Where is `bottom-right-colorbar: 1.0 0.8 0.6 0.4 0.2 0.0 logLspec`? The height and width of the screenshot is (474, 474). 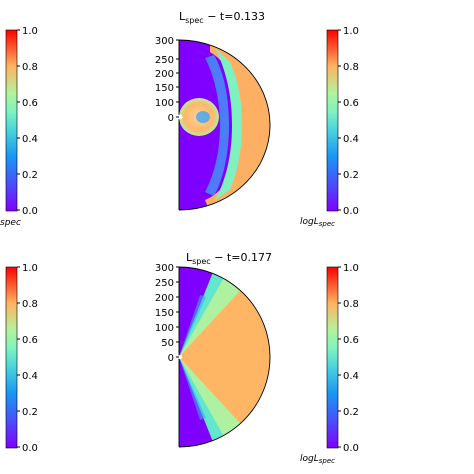 bottom-right-colorbar: 1.0 0.8 0.6 0.4 0.2 0.0 logLspec is located at coordinates (329, 364).